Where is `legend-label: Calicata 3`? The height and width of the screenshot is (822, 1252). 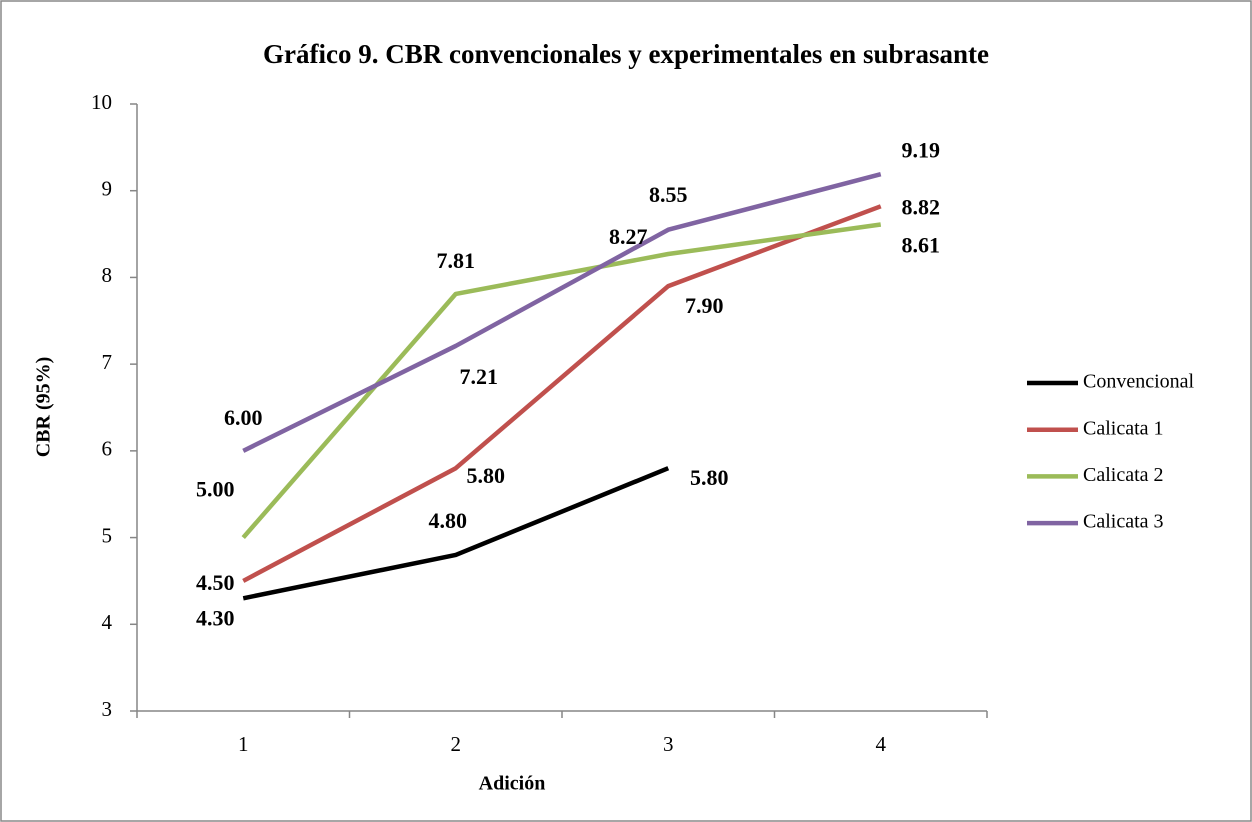 legend-label: Calicata 3 is located at coordinates (1123, 522).